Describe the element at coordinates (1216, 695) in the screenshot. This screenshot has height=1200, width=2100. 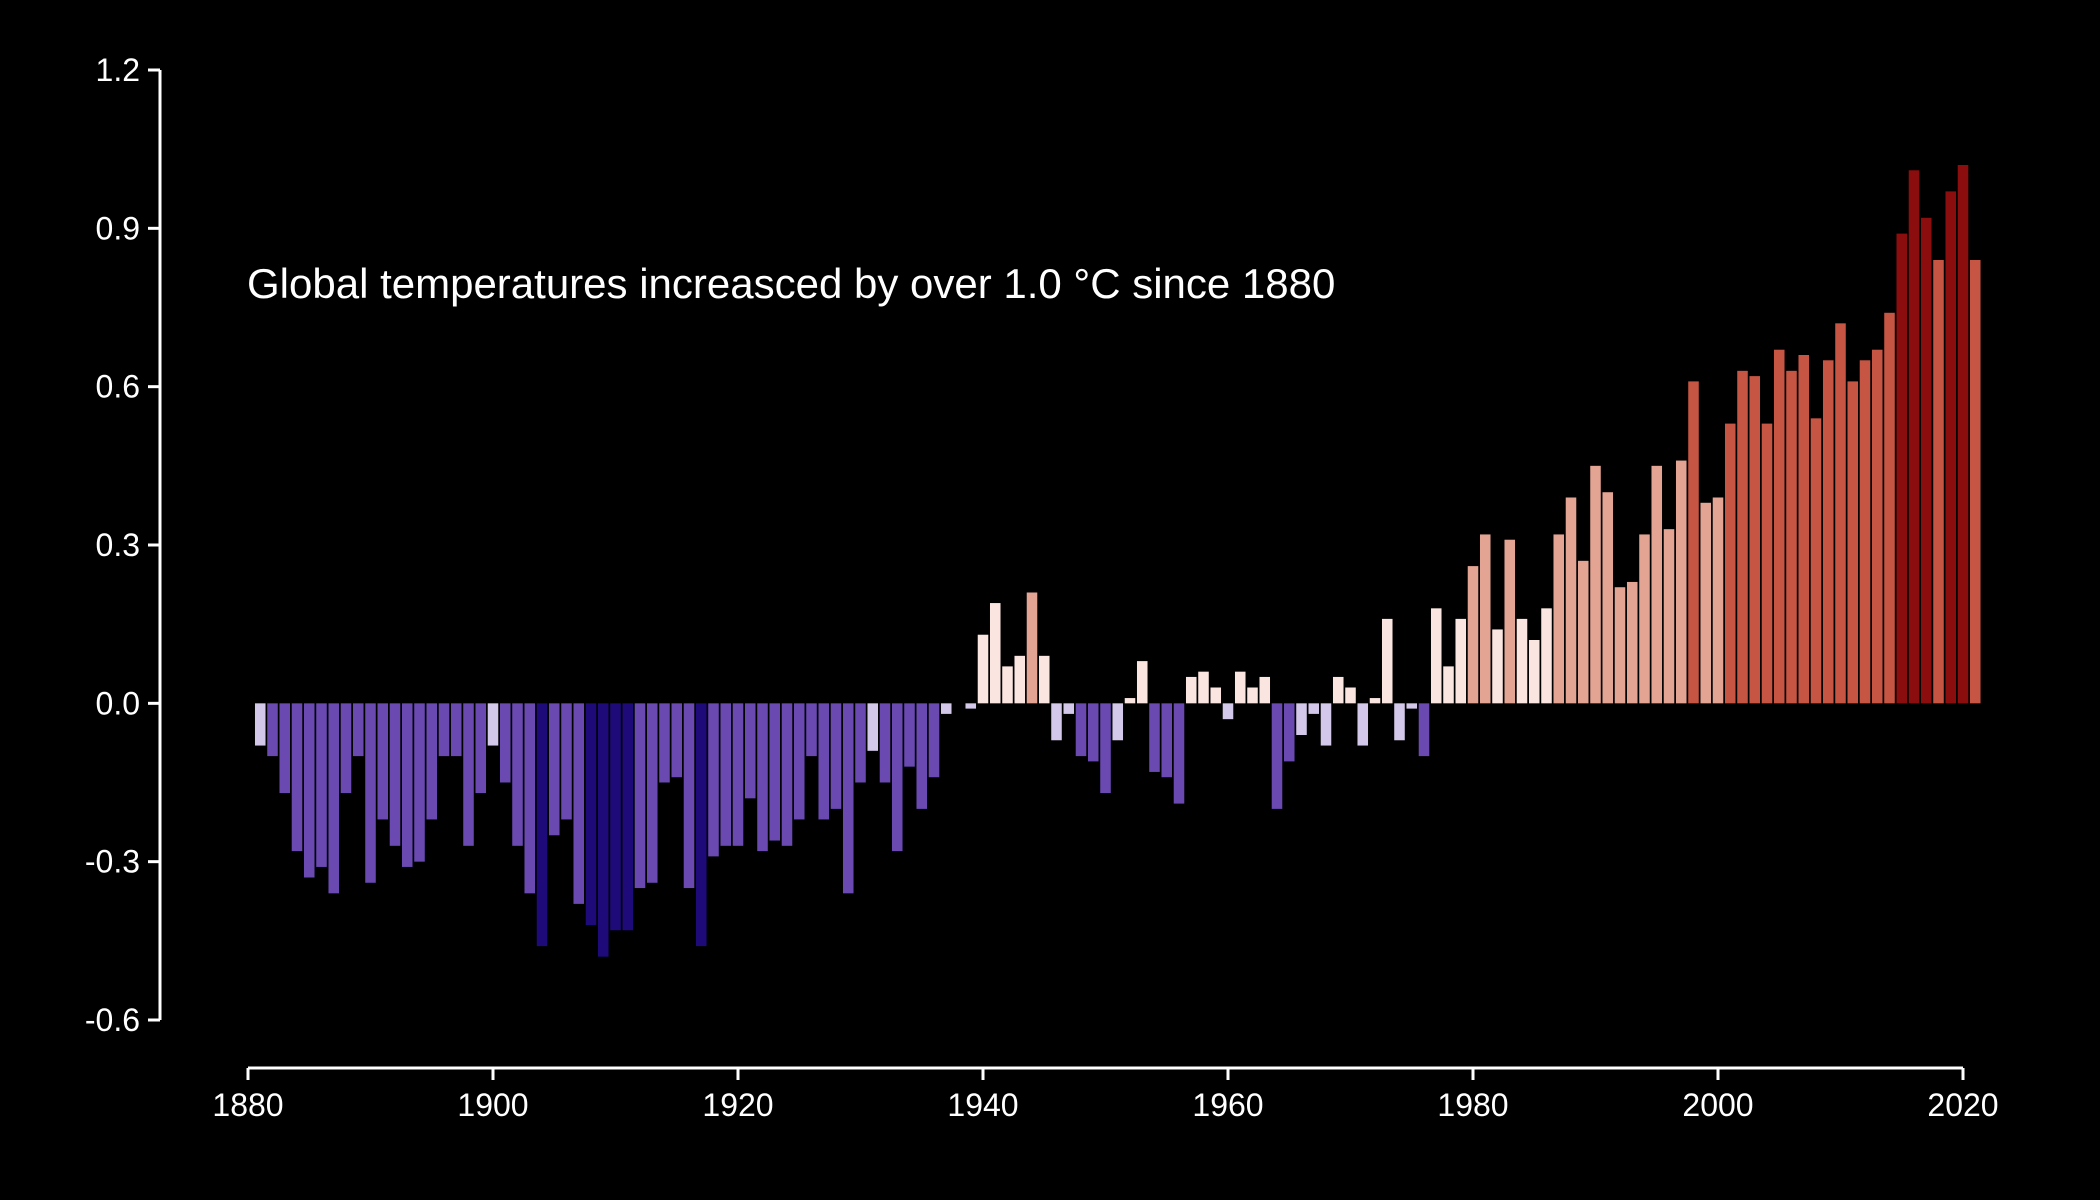
I see `bar-1959` at that location.